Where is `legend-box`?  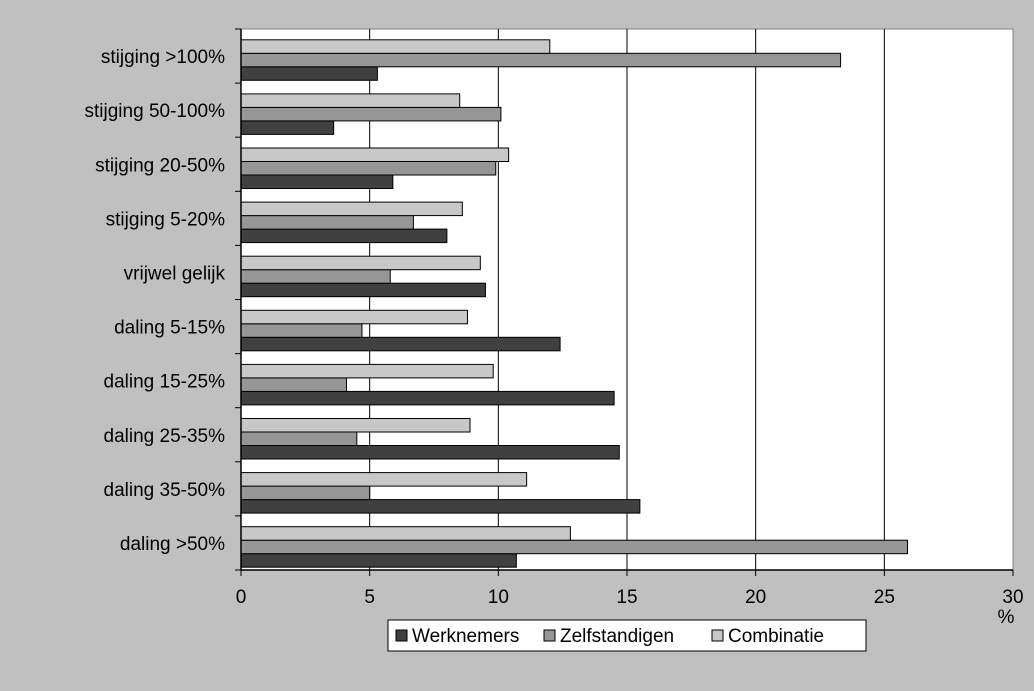
legend-box is located at coordinates (627, 635).